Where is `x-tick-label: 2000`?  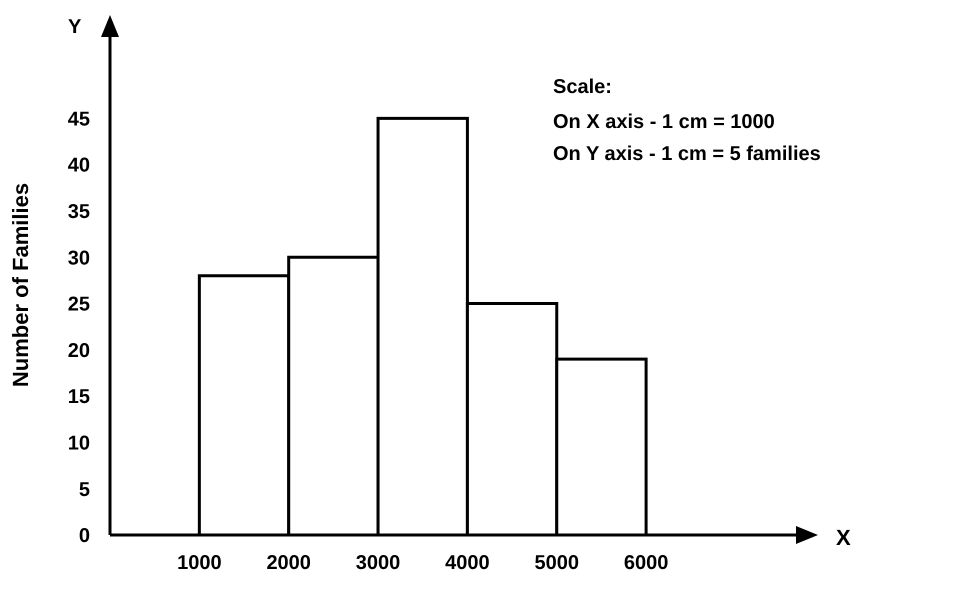 x-tick-label: 2000 is located at coordinates (288, 563).